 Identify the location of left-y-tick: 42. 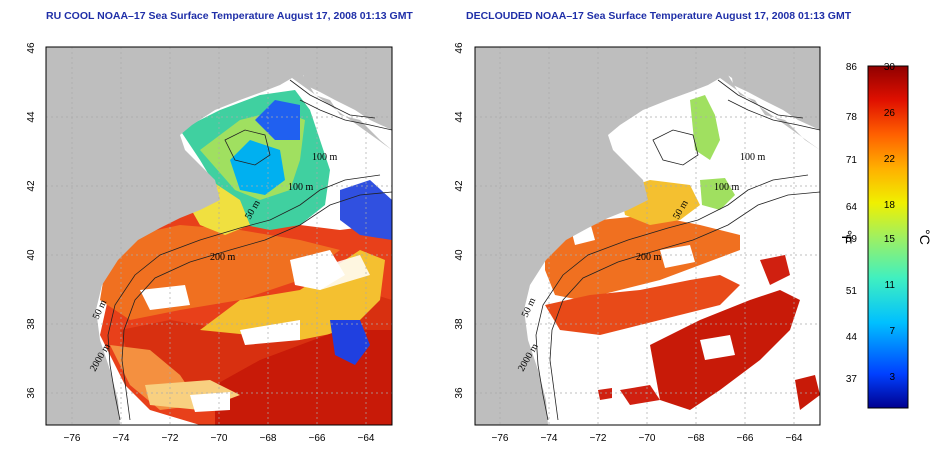
(31, 186).